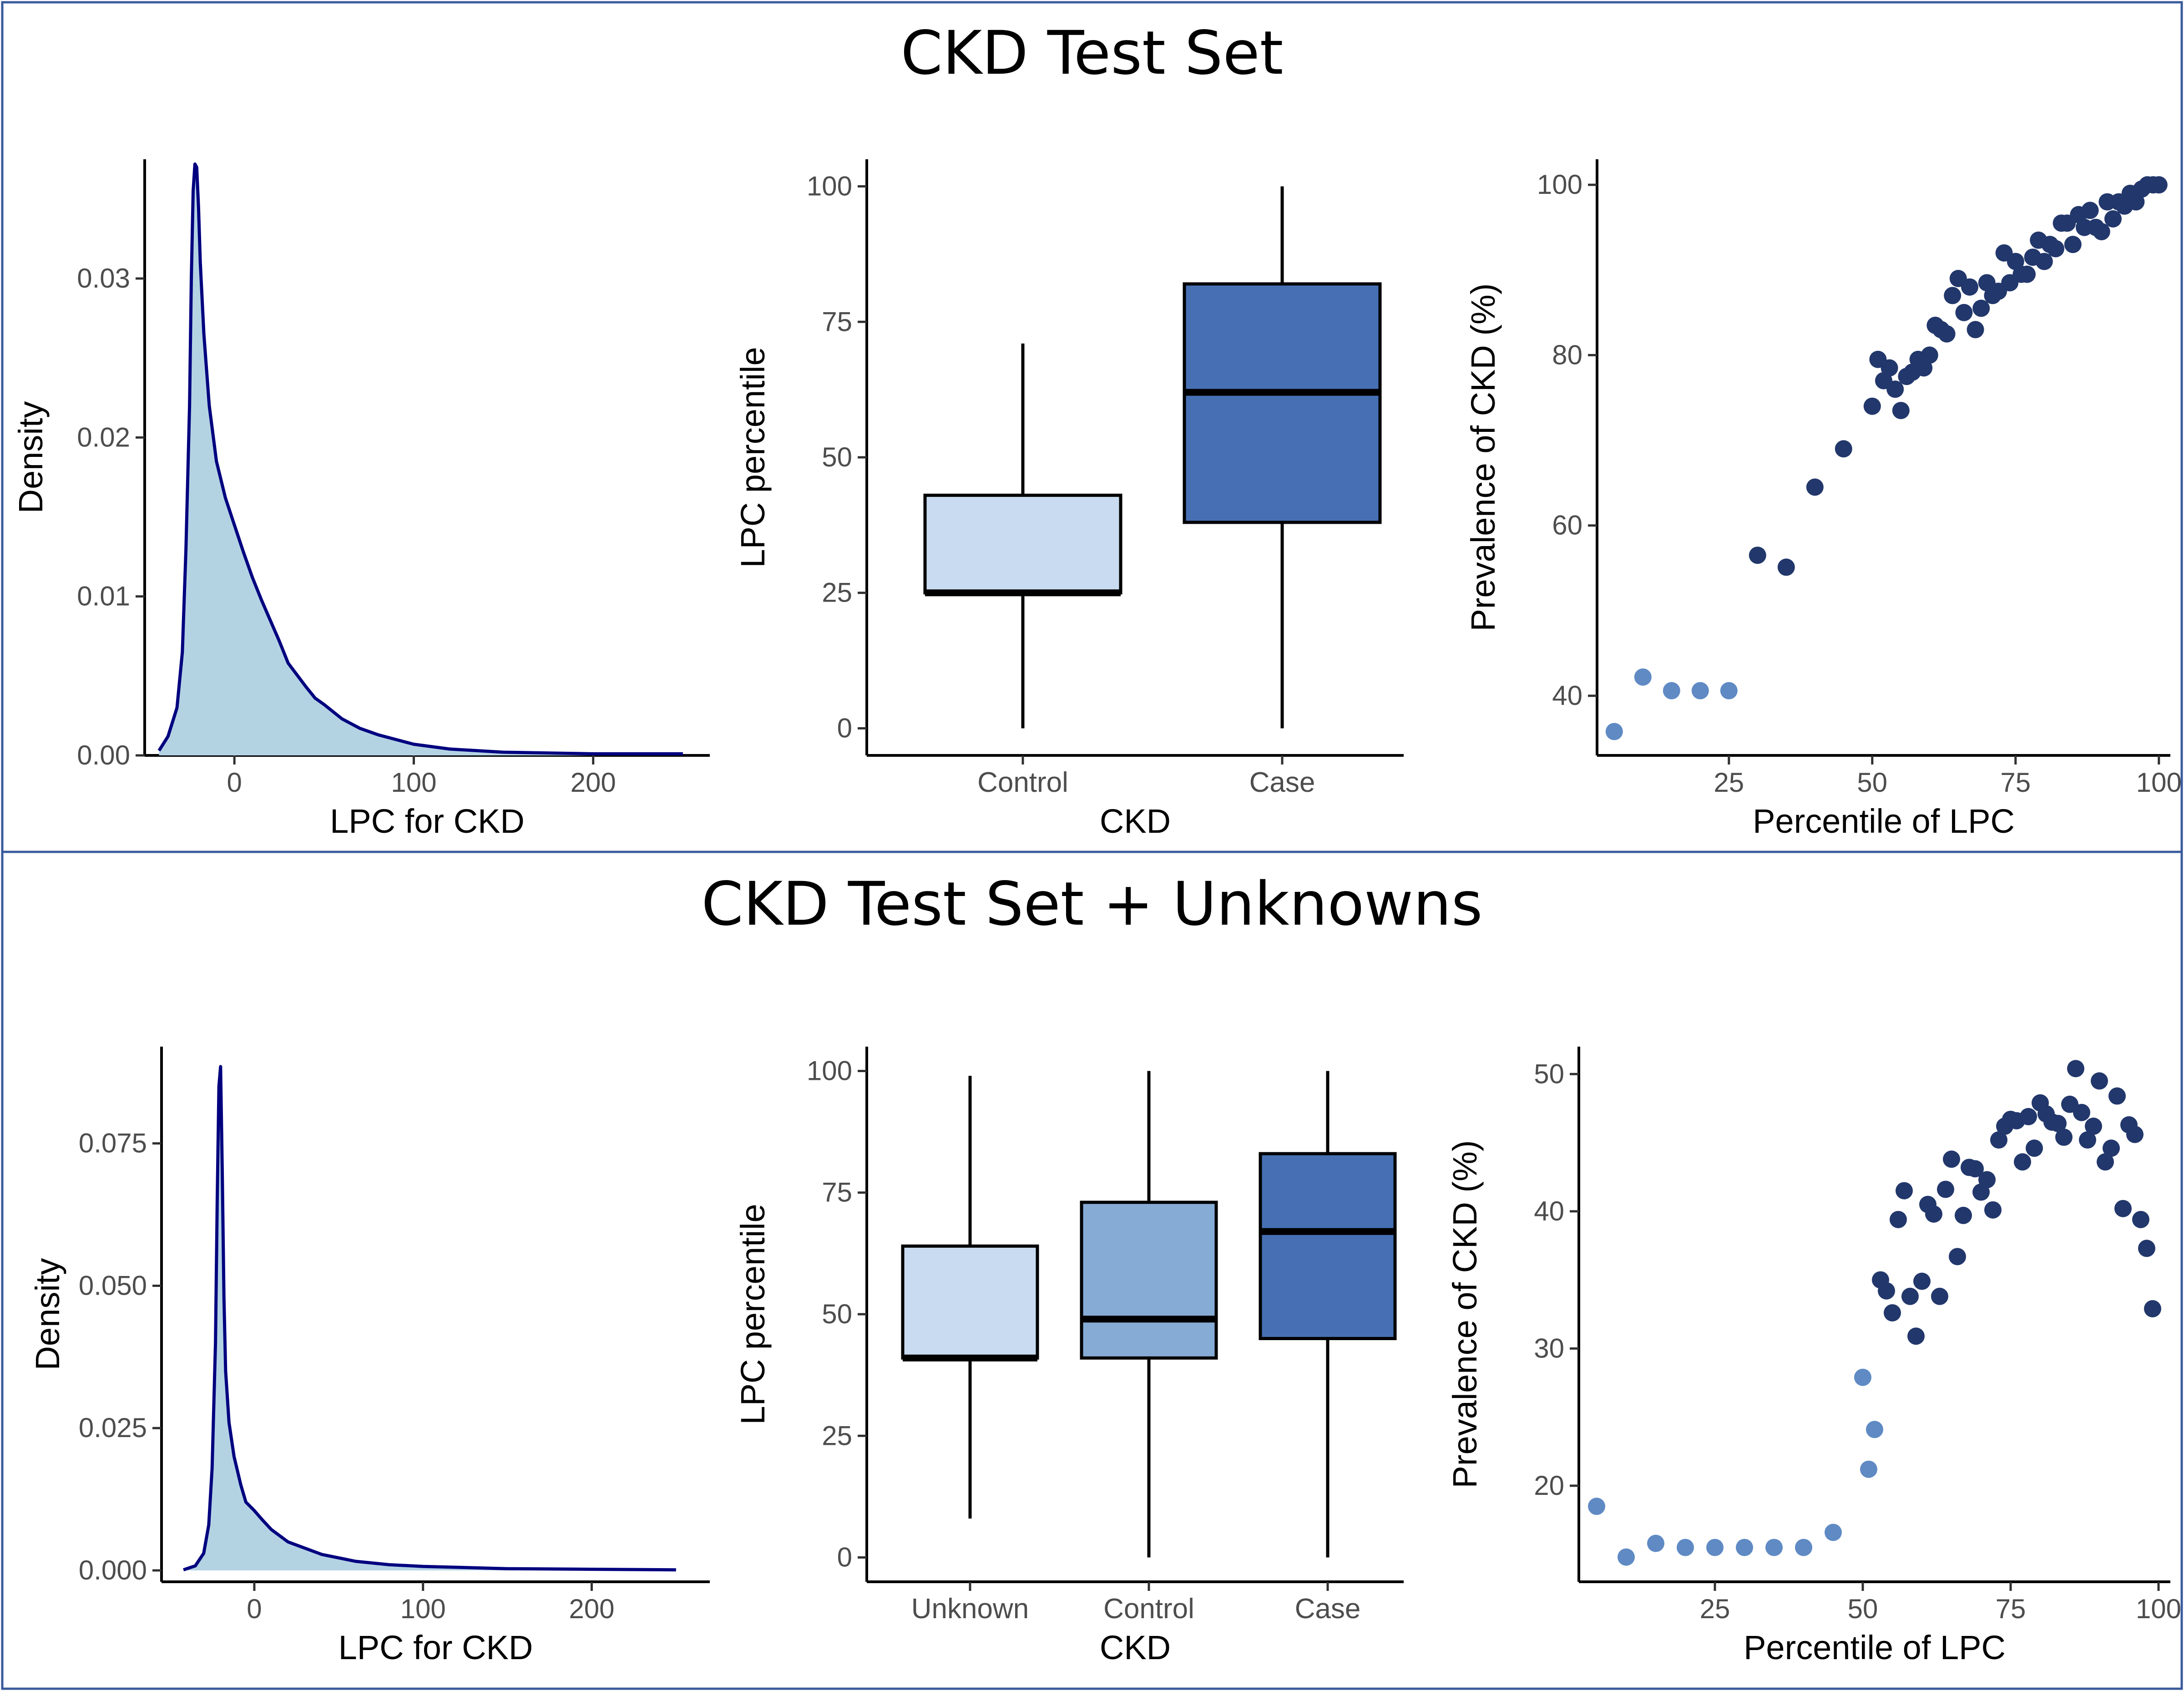 The width and height of the screenshot is (2184, 1691). I want to click on density-line, so click(420, 458).